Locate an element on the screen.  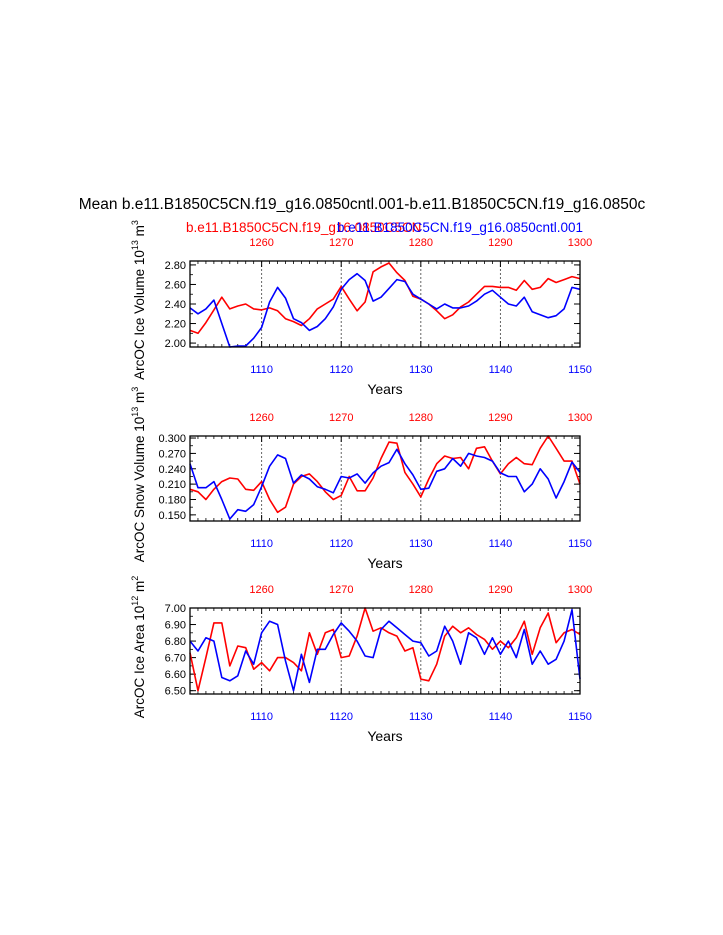
y-tick-label: 6.90 is located at coordinates (175, 626).